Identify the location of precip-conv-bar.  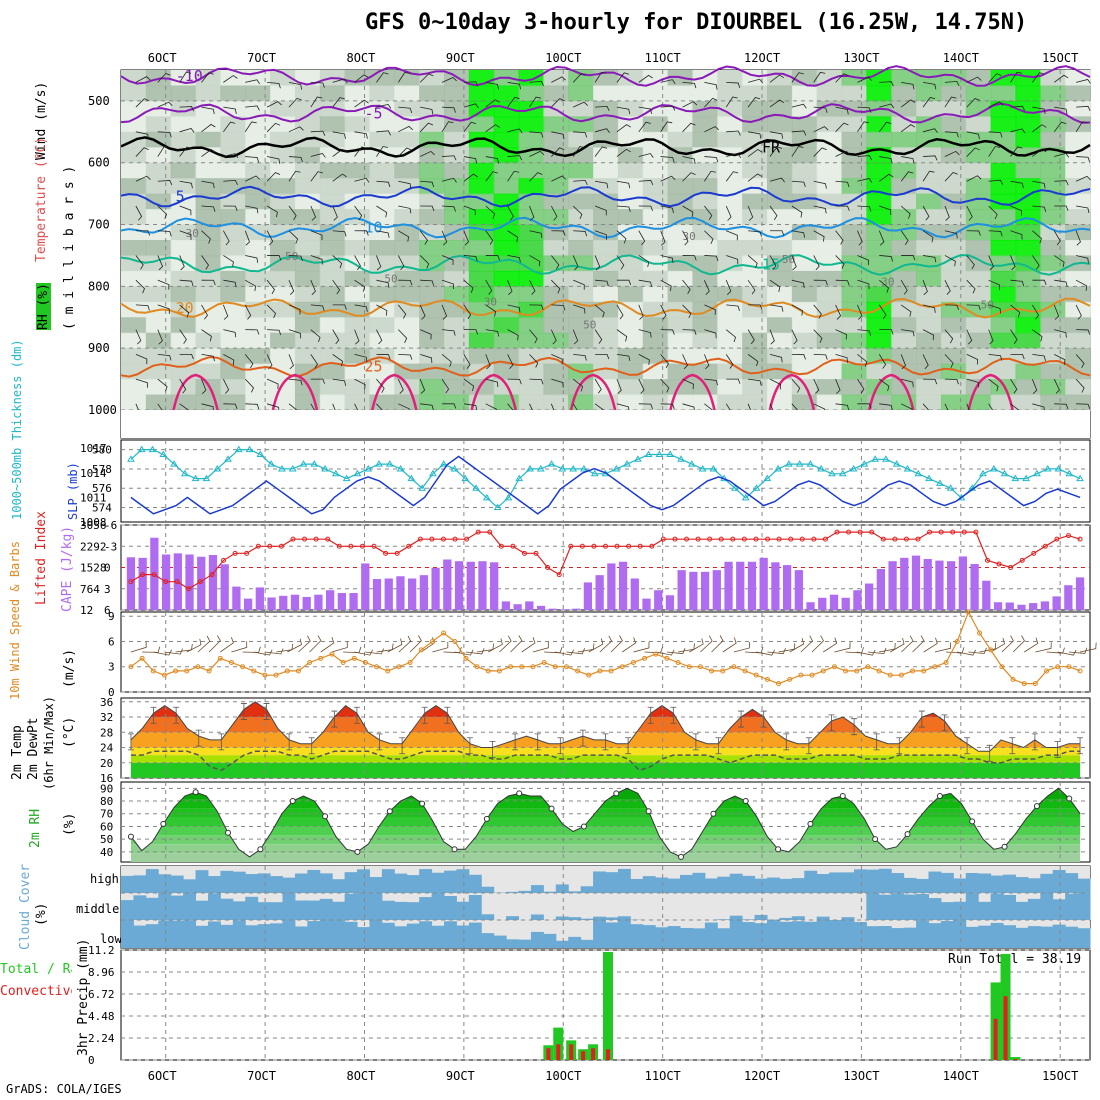
(607, 1054).